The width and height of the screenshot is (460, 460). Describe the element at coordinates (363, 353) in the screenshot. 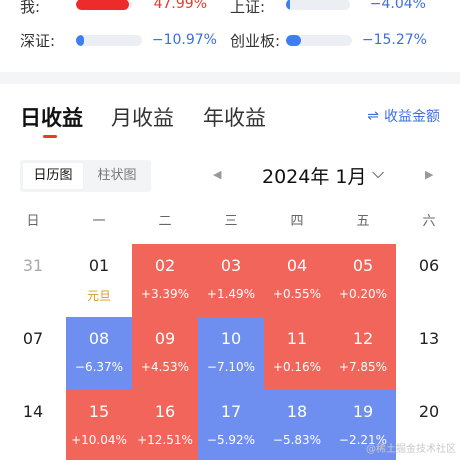

I see `calendar-day-cell: 12 +7.85%` at that location.